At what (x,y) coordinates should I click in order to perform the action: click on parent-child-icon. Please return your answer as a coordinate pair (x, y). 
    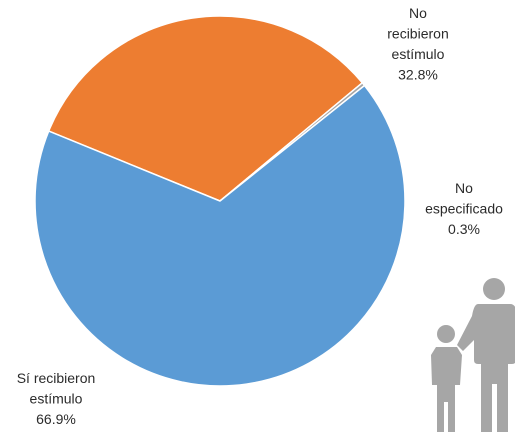
    Looking at the image, I should click on (473, 355).